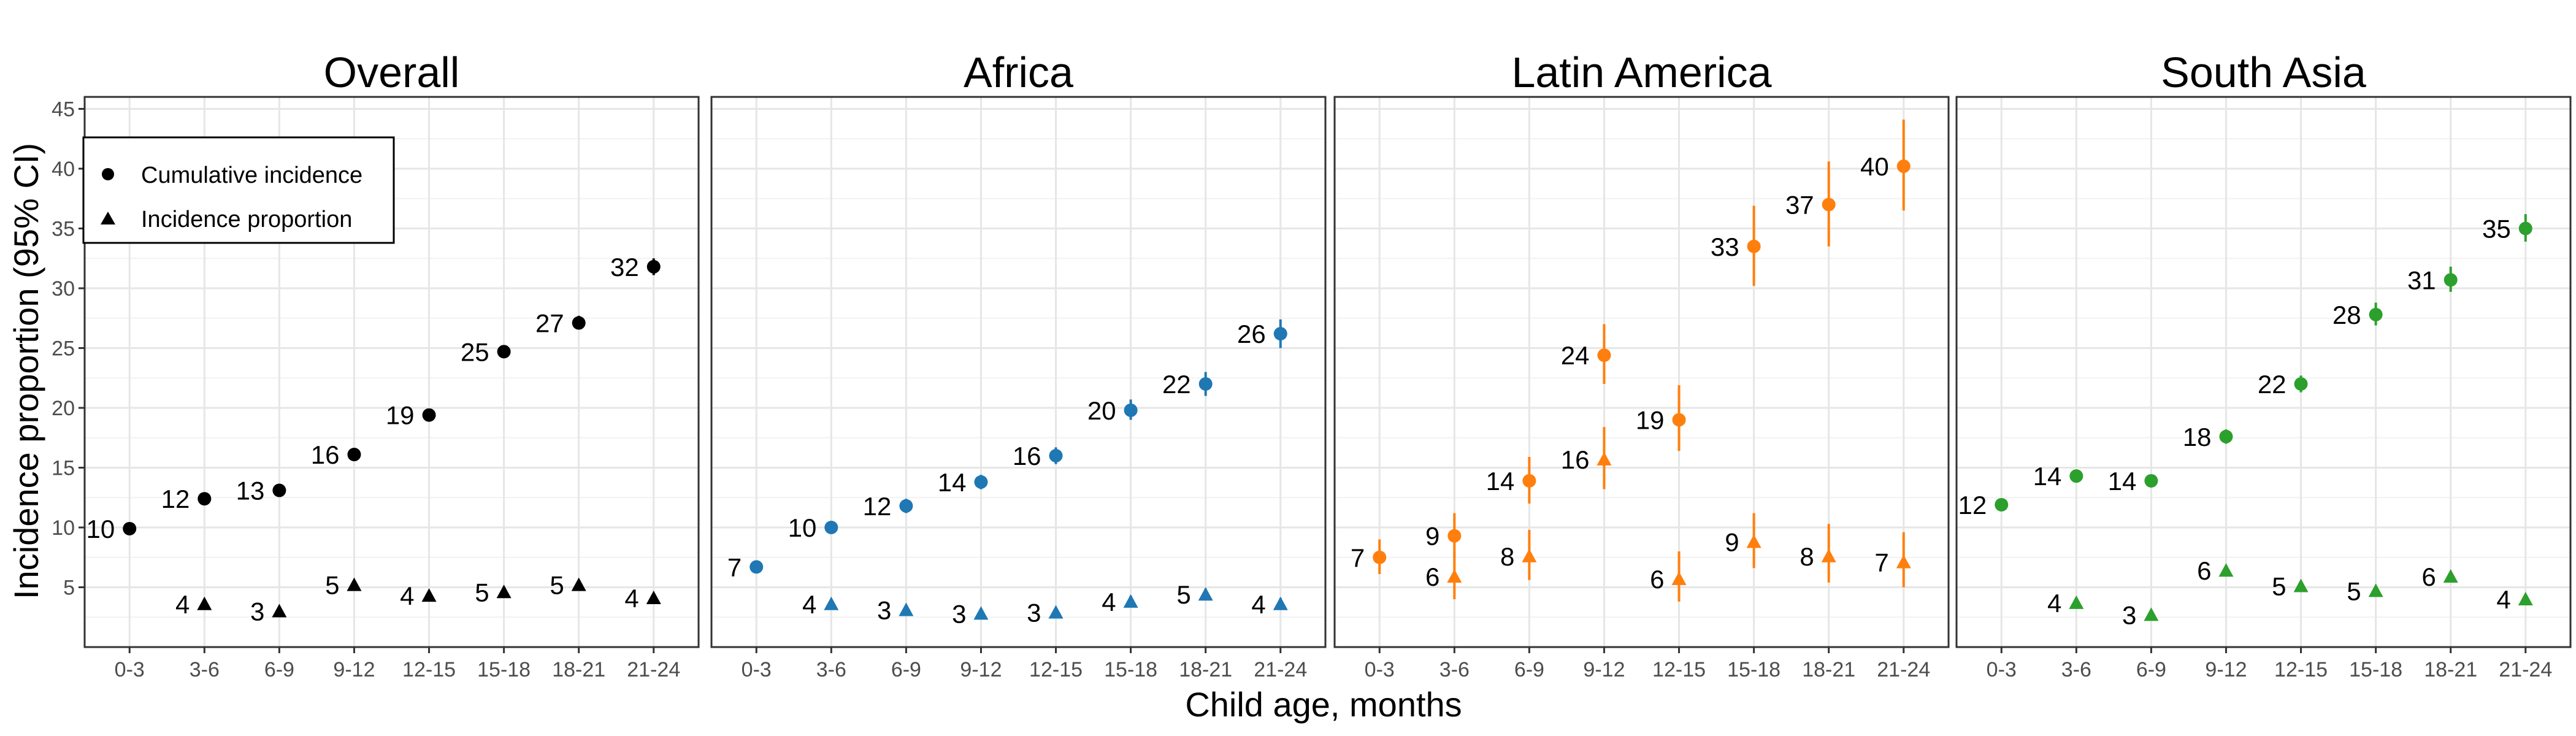 This screenshot has height=736, width=2576. I want to click on y-tick-label: 20, so click(63, 408).